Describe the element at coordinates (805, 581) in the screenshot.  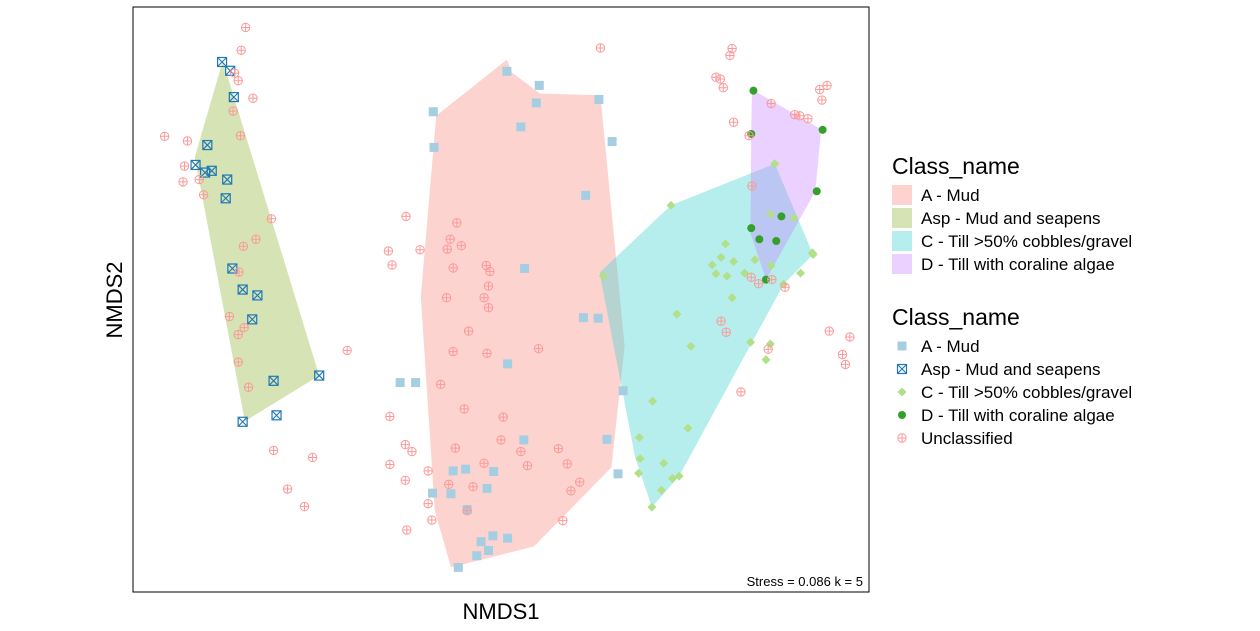
I see `stress-annotation: Stress = 0.086 k = 5` at that location.